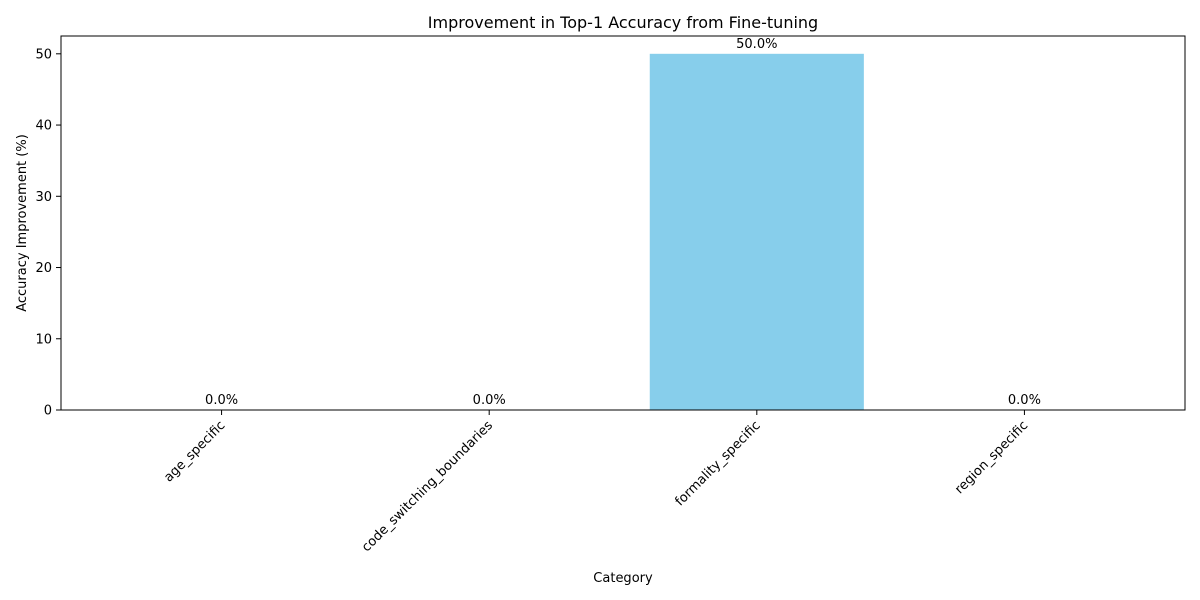  What do you see at coordinates (756, 44) in the screenshot?
I see `data-label-formality_specific: 50.0%` at bounding box center [756, 44].